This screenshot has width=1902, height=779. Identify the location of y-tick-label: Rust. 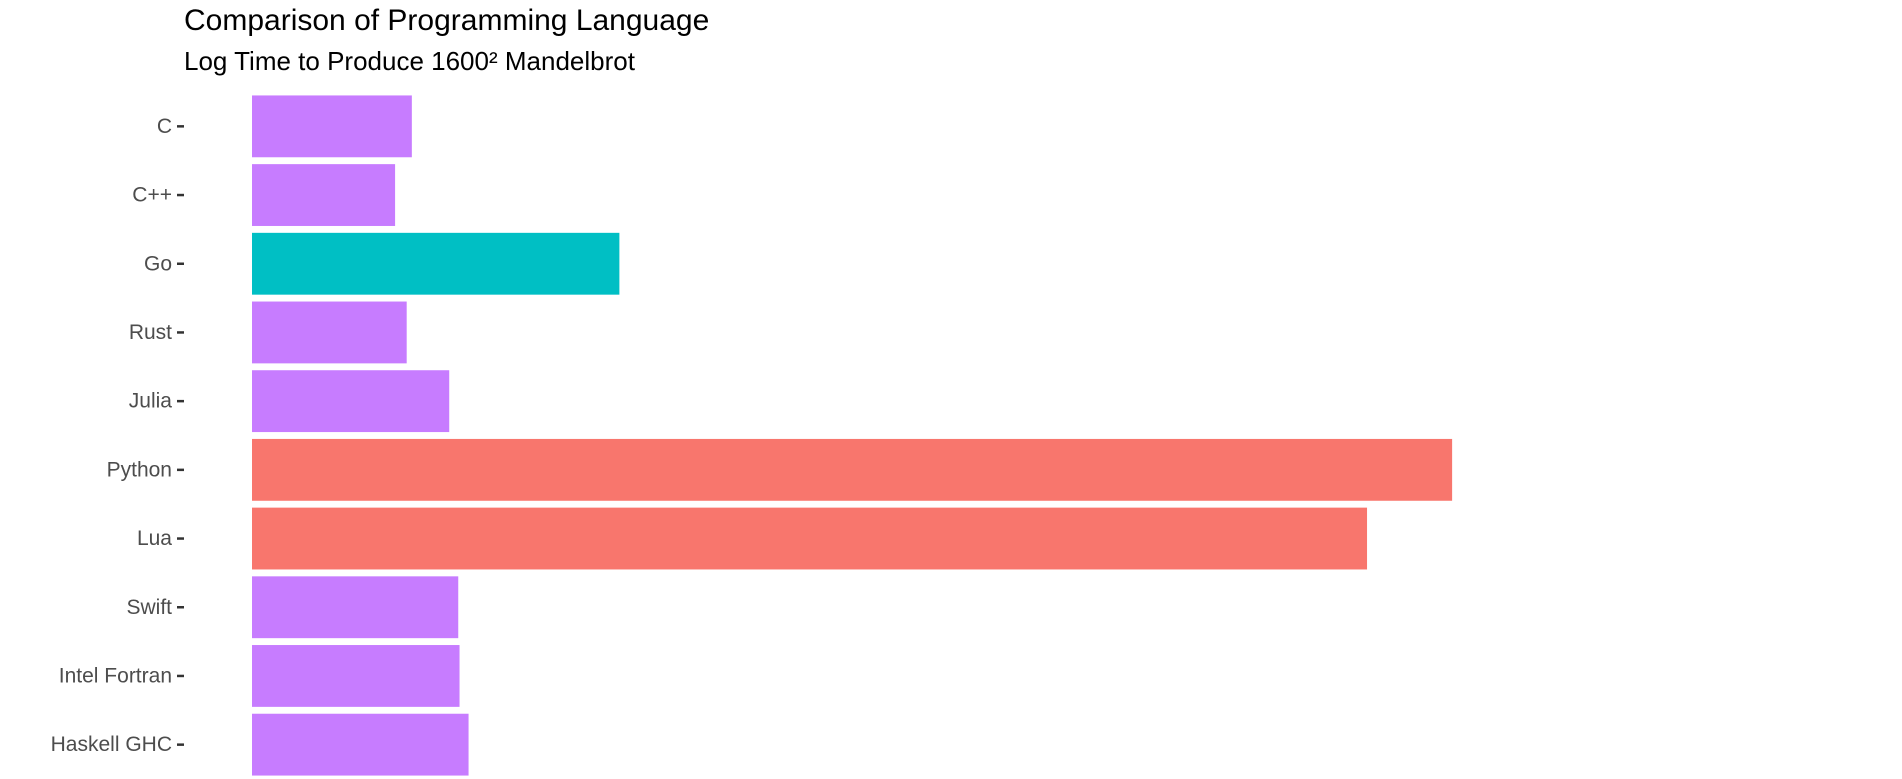
(150, 332).